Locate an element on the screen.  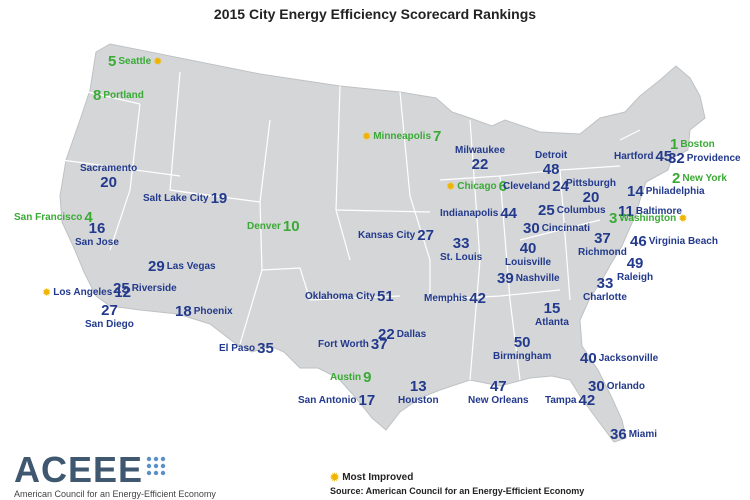
city-name: El Paso is located at coordinates (237, 348).